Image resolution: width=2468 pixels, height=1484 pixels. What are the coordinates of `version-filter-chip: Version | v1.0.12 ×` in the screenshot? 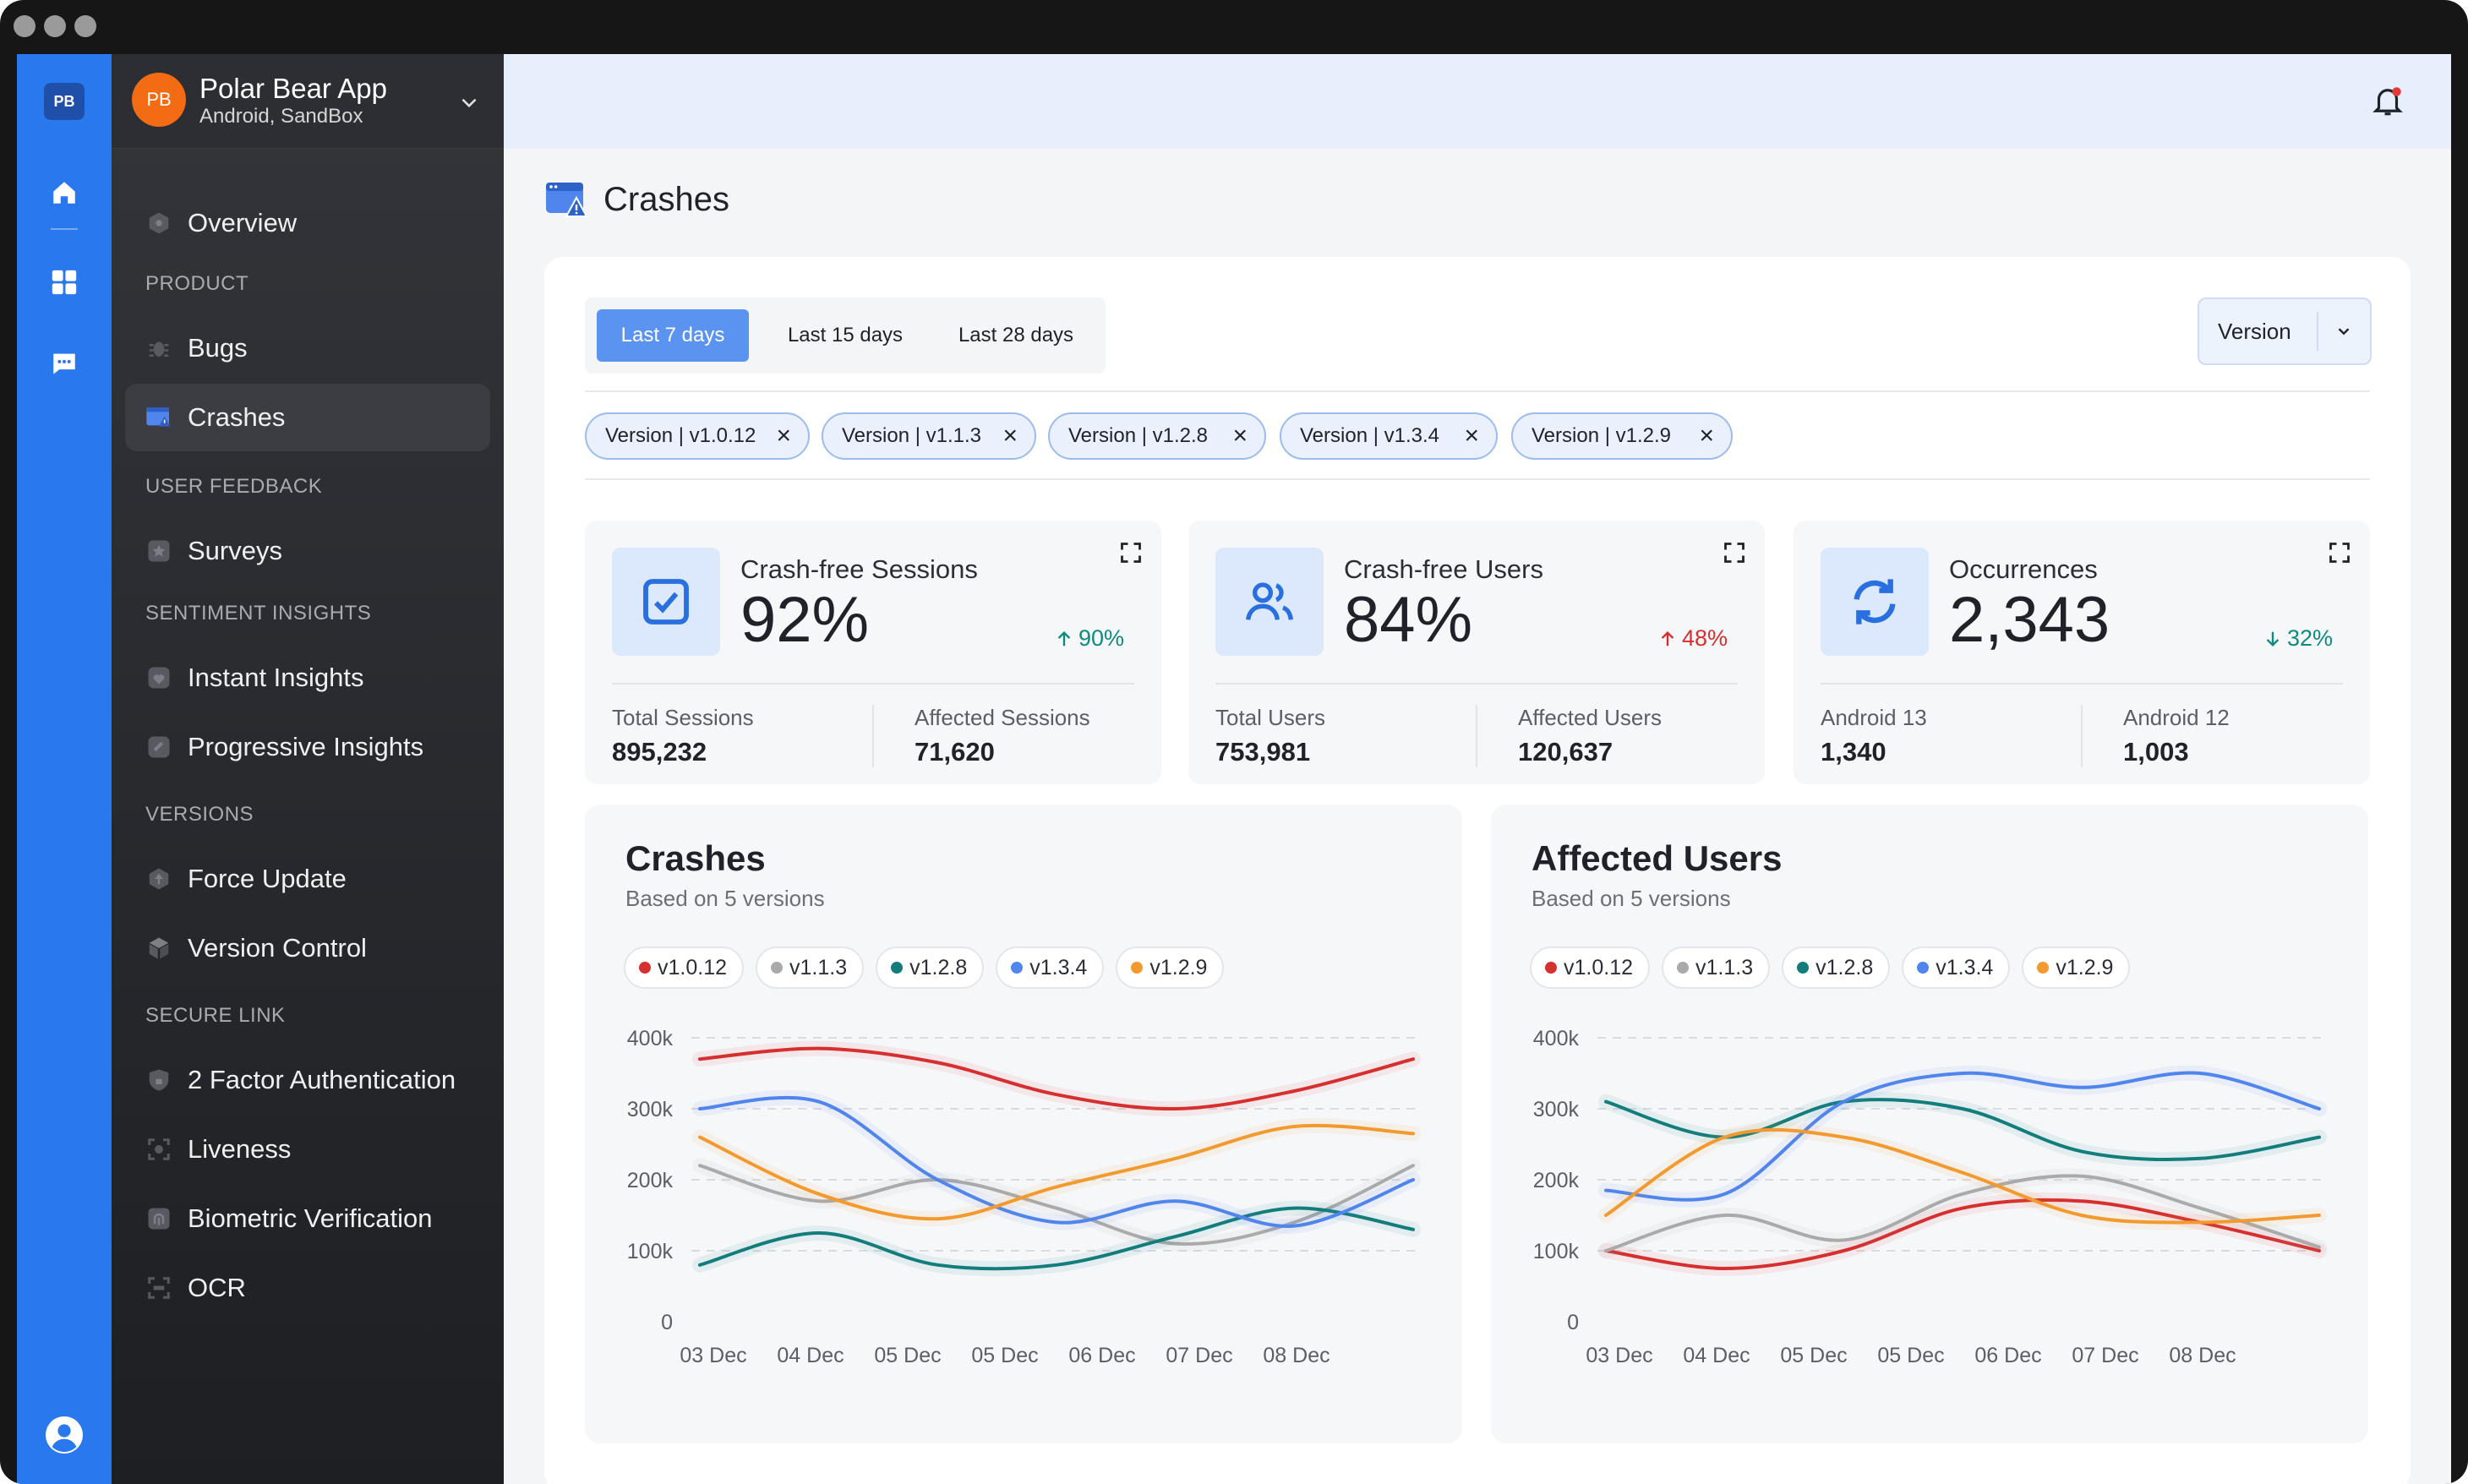 It's located at (698, 436).